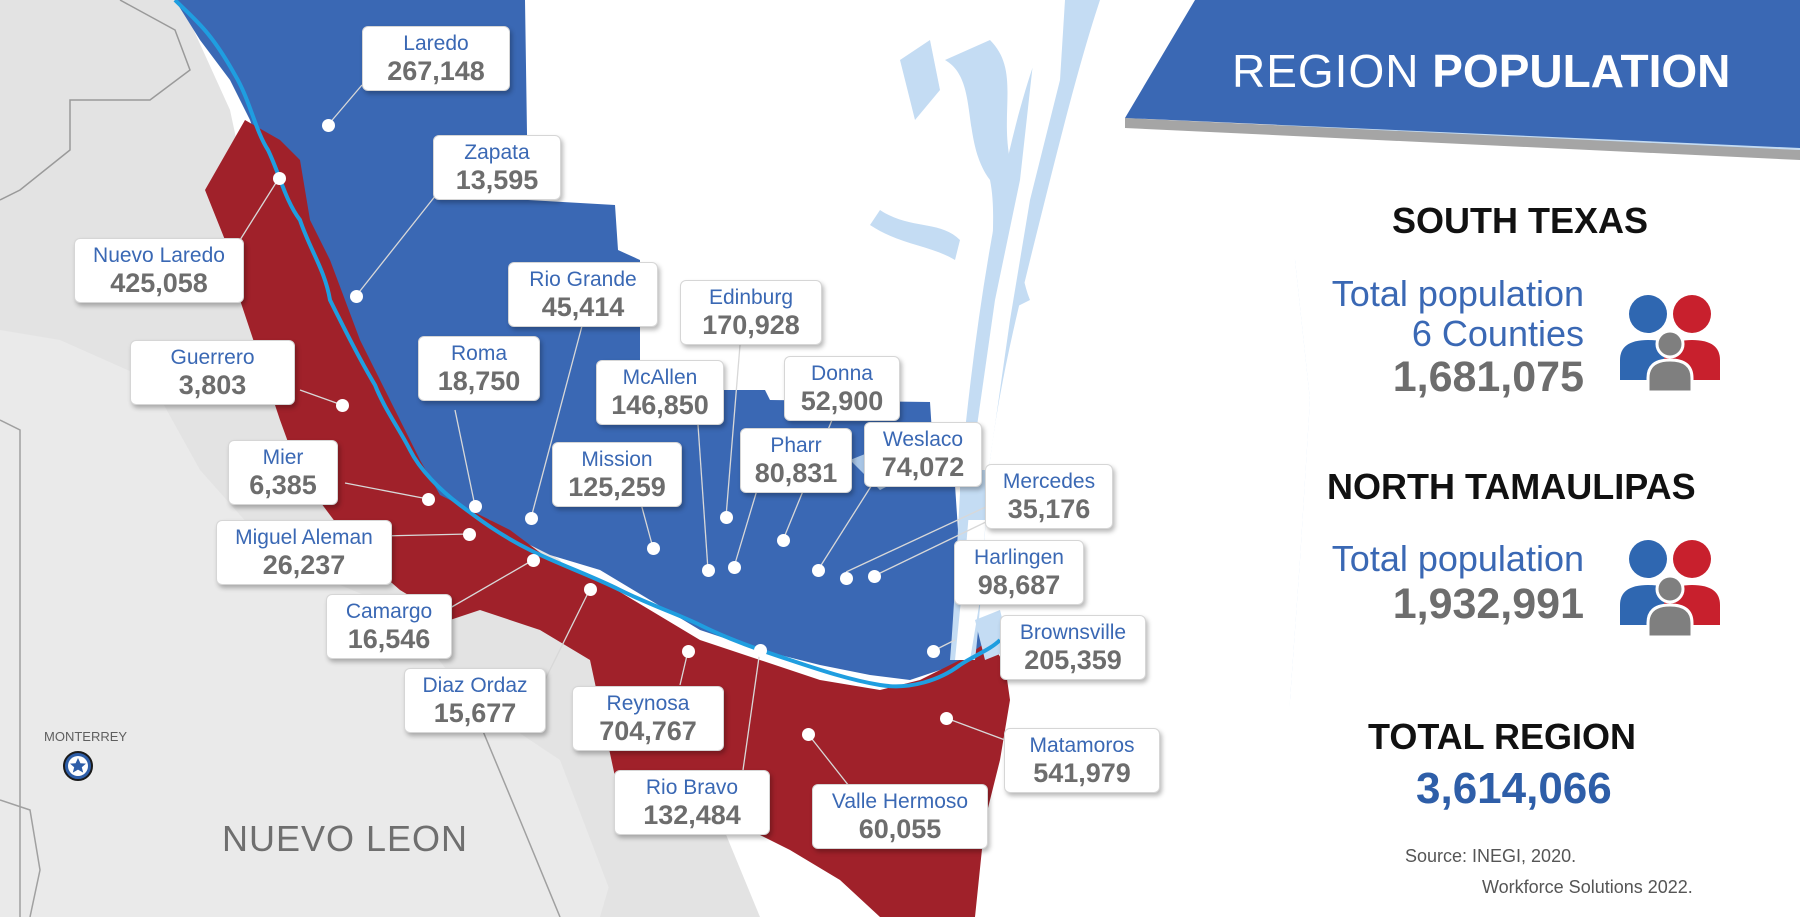 This screenshot has width=1800, height=917. I want to click on callout-zapata: Zapata 13,595, so click(497, 167).